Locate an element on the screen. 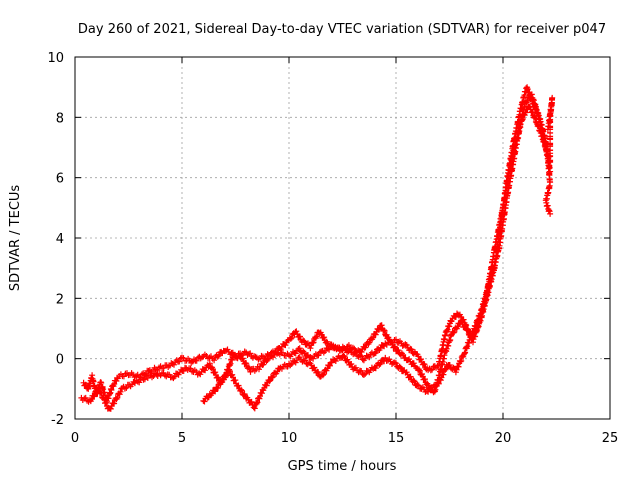 Image resolution: width=640 pixels, height=480 pixels. x-tick-label: 5 is located at coordinates (182, 438).